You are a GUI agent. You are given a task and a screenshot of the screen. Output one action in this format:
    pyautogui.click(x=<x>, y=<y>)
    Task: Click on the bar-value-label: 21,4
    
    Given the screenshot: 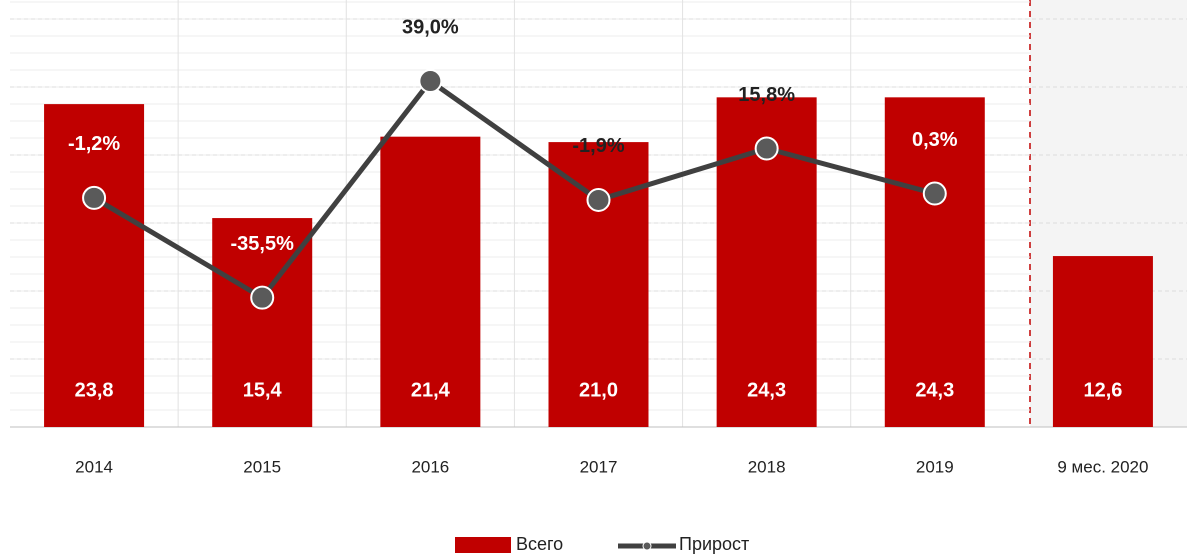 What is the action you would take?
    pyautogui.click(x=431, y=390)
    